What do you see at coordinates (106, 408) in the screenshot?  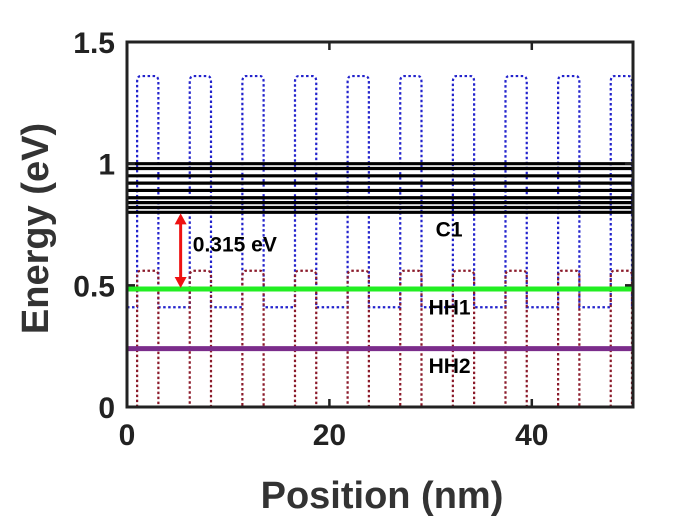 I see `y-tick-label: 0` at bounding box center [106, 408].